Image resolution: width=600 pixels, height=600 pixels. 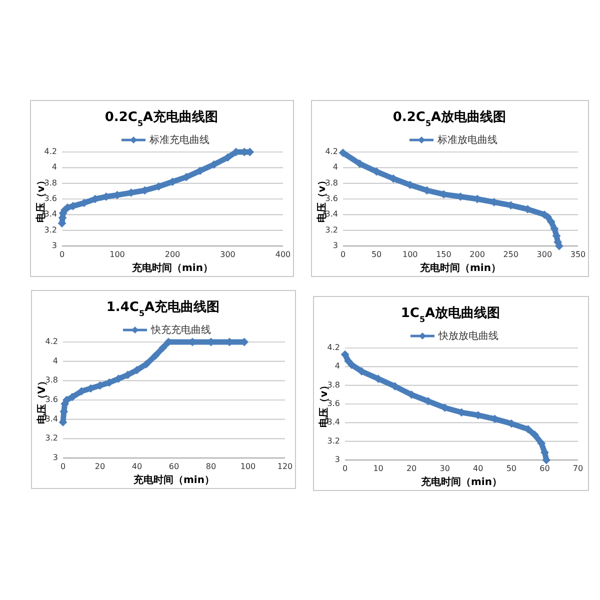 I want to click on chart-title: 0.2C$_{5}$A充电曲线图, so click(x=161, y=118).